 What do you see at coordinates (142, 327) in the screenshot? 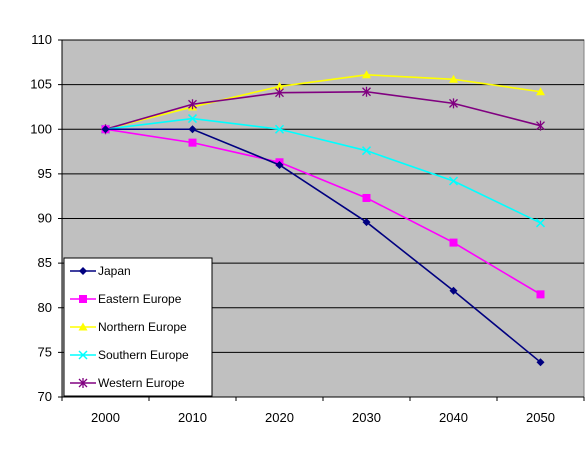
I see `legend-label: Northern Europe` at bounding box center [142, 327].